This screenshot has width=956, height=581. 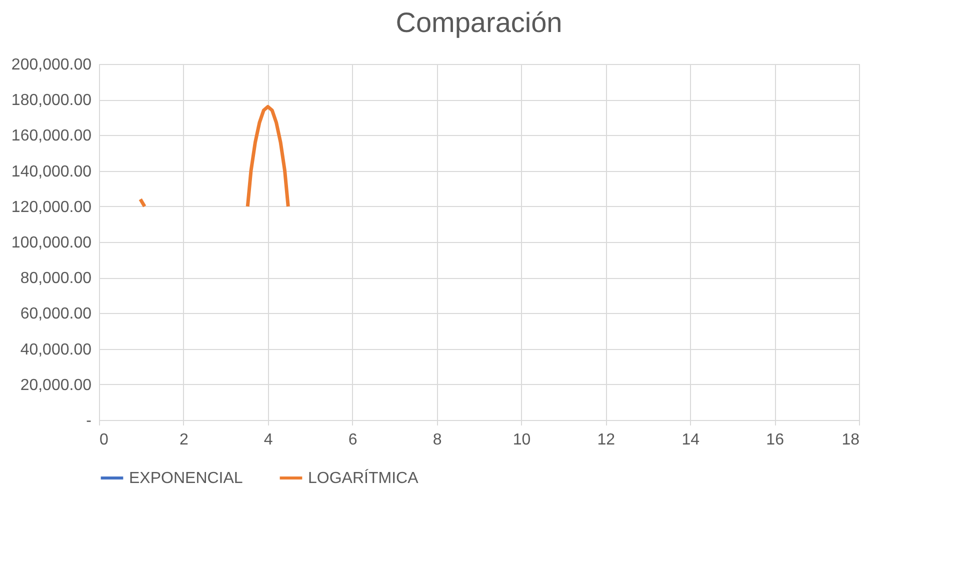 I want to click on x-tick-label: 16, so click(x=775, y=440).